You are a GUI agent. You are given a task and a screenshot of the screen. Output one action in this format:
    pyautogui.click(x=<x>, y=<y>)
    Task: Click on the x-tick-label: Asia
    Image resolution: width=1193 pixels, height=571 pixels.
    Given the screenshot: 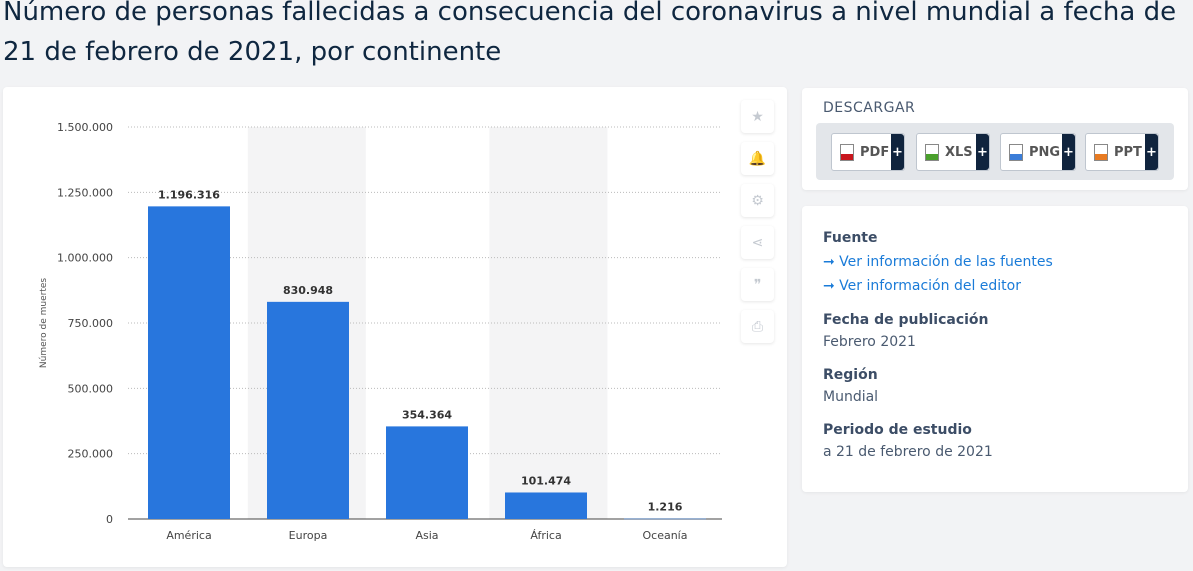 What is the action you would take?
    pyautogui.click(x=426, y=535)
    